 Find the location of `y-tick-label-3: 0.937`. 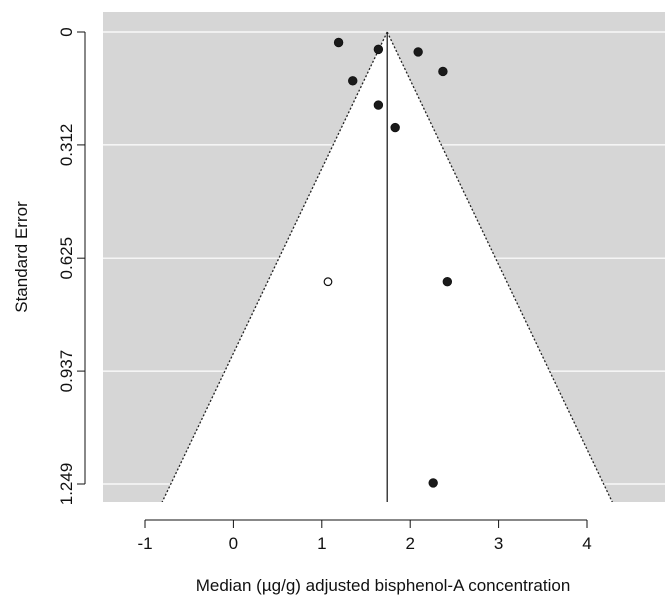

y-tick-label-3: 0.937 is located at coordinates (66, 371).